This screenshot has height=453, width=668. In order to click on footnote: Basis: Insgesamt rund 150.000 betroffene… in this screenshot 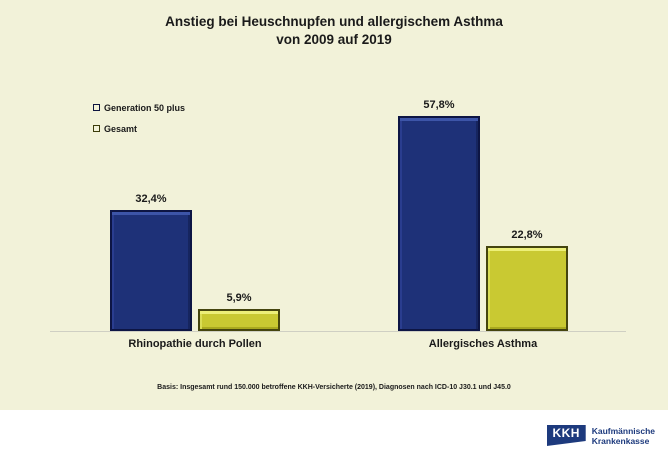, I will do `click(334, 387)`.